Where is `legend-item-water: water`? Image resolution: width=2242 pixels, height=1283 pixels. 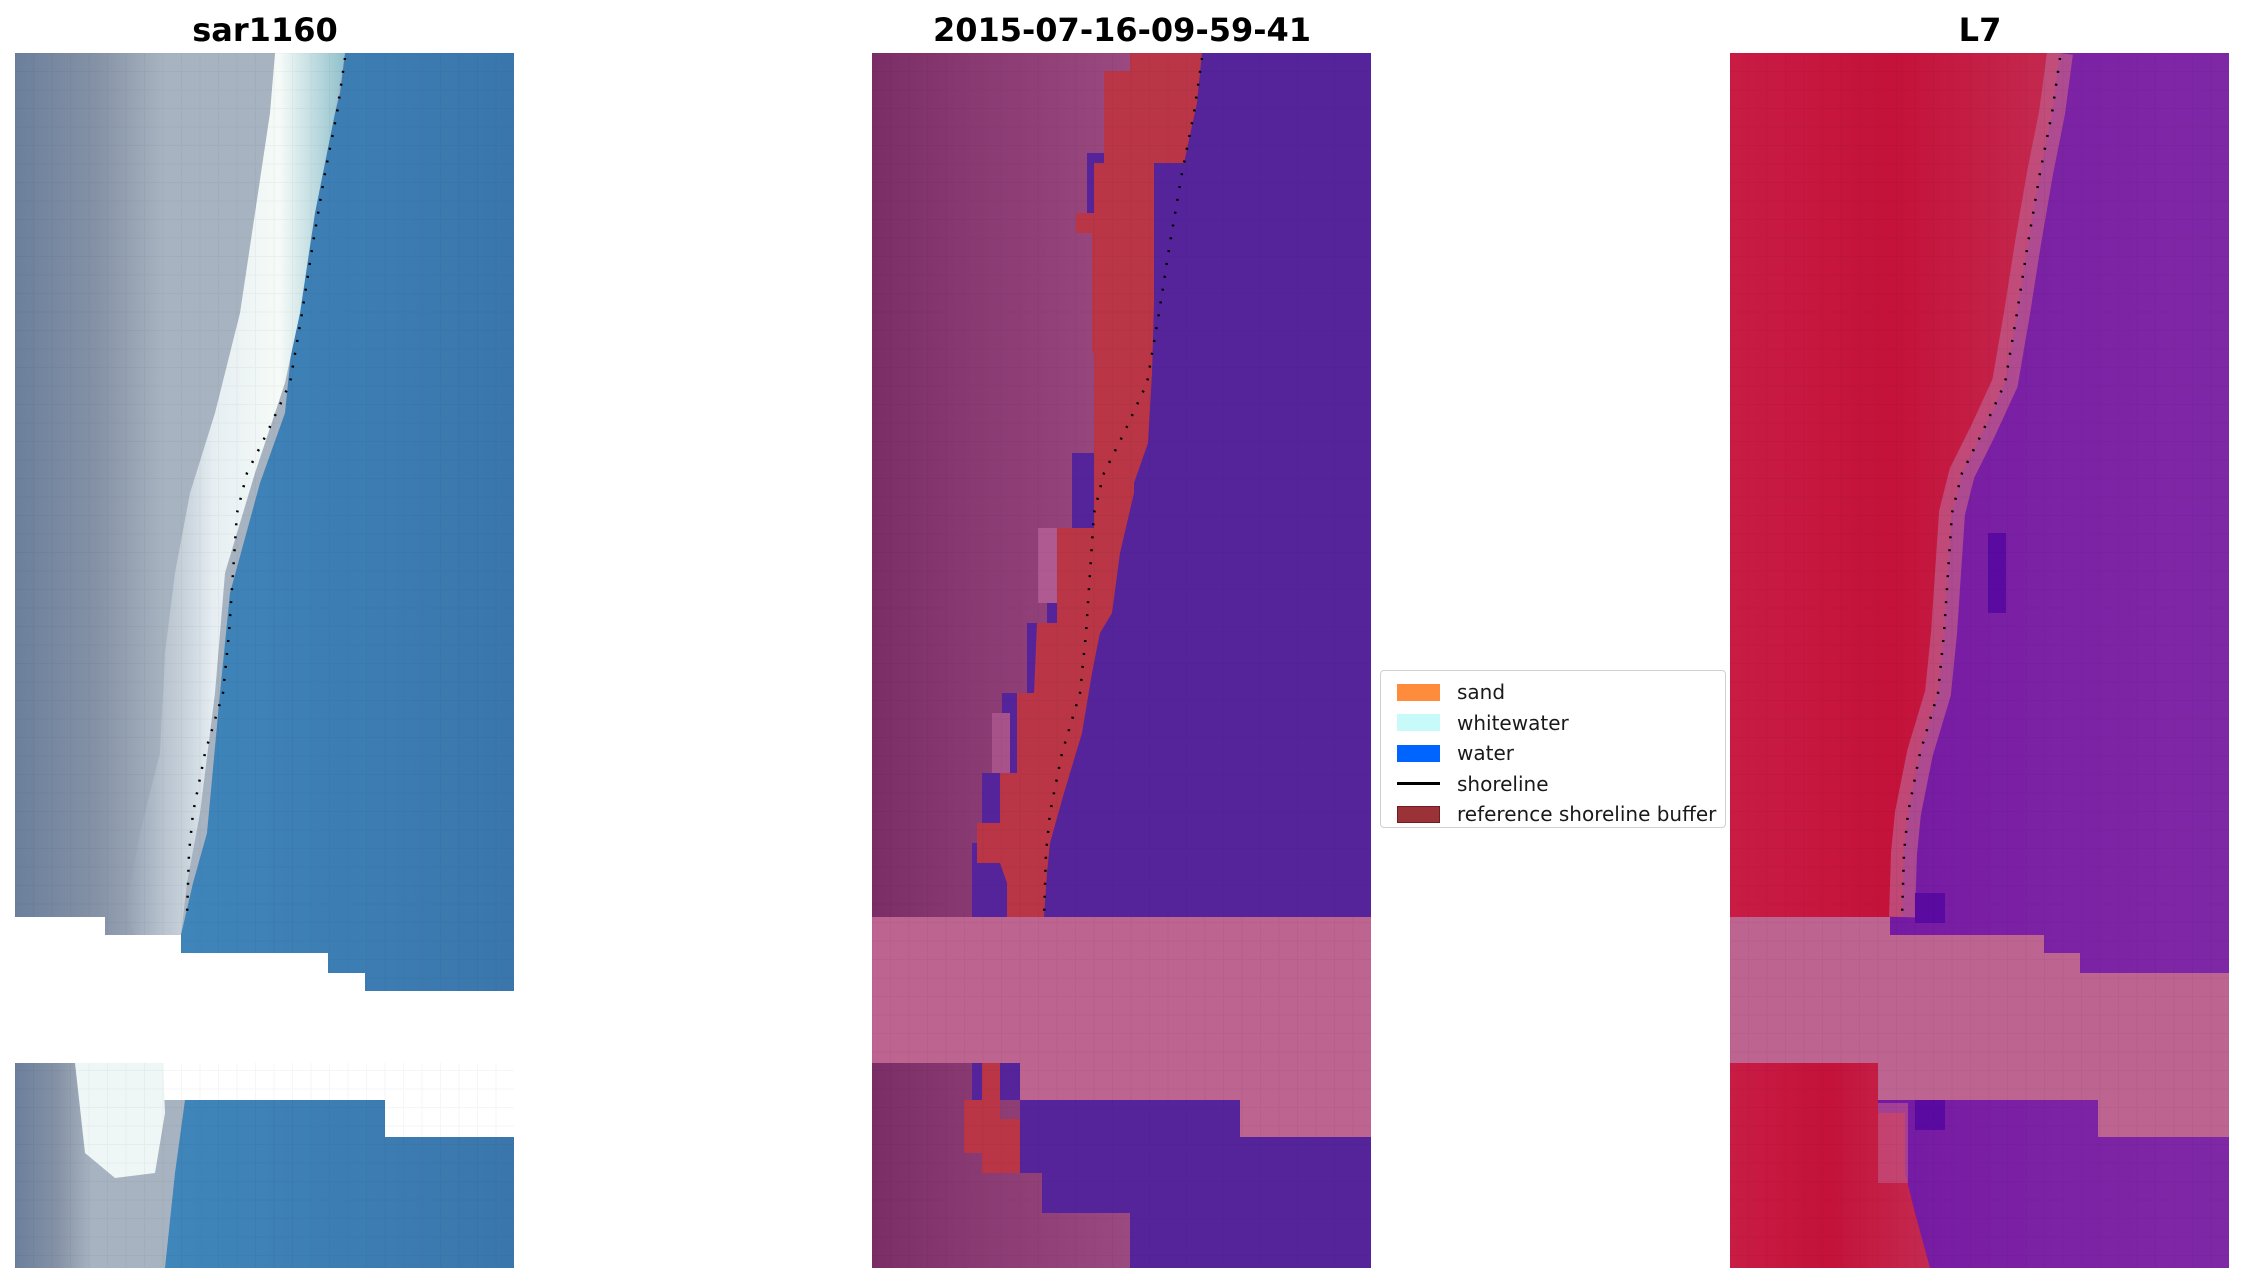 legend-item-water: water is located at coordinates (1553, 753).